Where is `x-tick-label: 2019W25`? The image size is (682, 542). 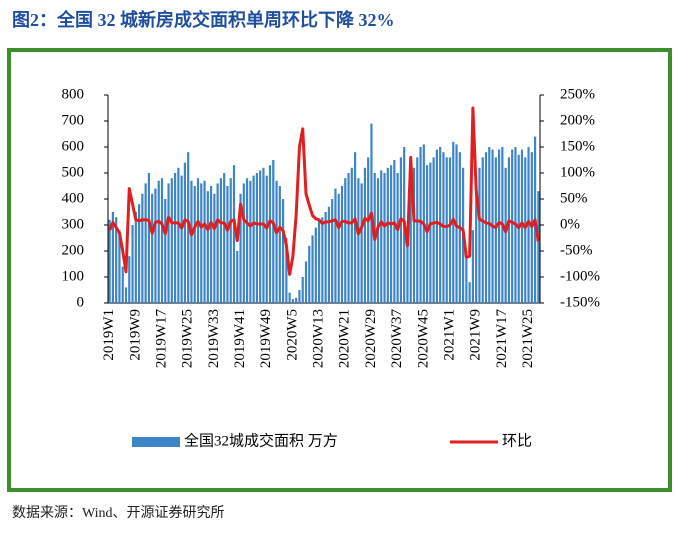
x-tick-label: 2019W25 is located at coordinates (188, 338).